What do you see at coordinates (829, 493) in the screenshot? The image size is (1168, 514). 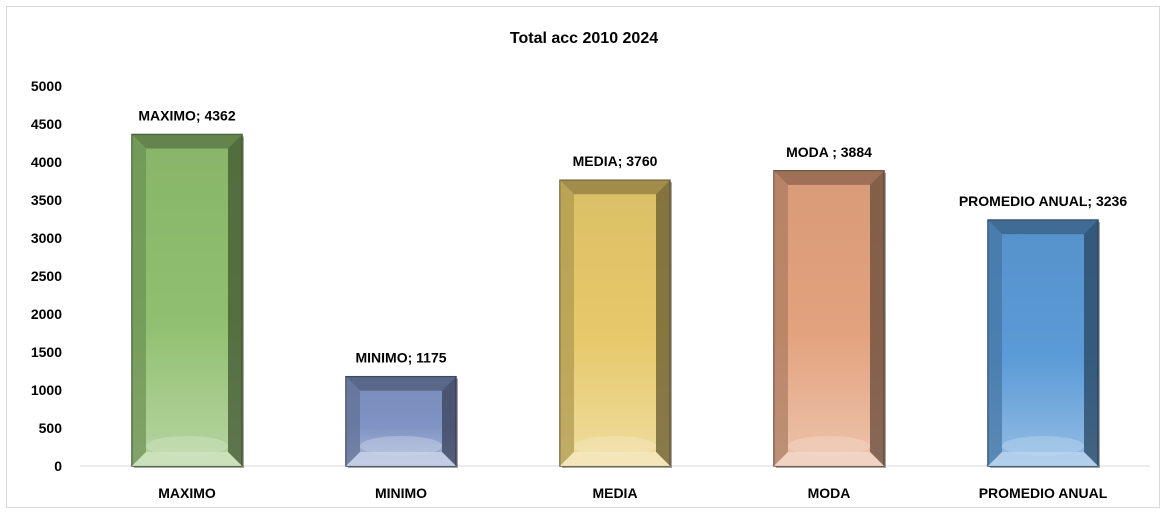 I see `category-label: MODA` at bounding box center [829, 493].